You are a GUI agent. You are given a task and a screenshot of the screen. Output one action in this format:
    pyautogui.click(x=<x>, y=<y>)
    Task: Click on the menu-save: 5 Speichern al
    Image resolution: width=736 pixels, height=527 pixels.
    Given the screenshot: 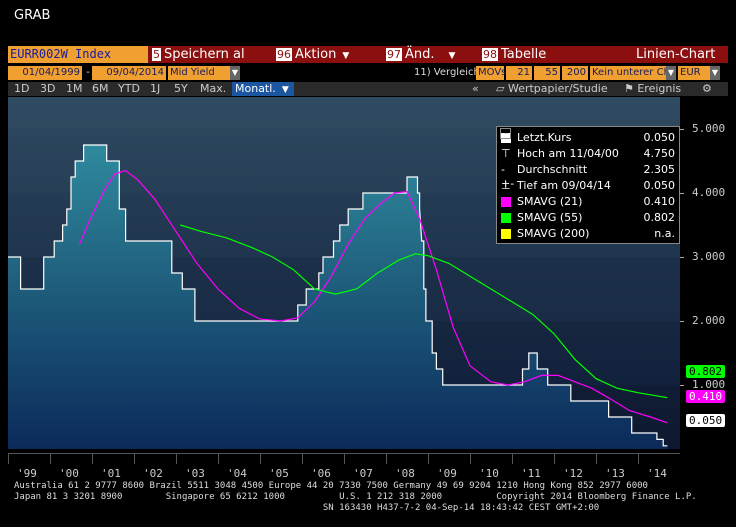 What is the action you would take?
    pyautogui.click(x=198, y=54)
    